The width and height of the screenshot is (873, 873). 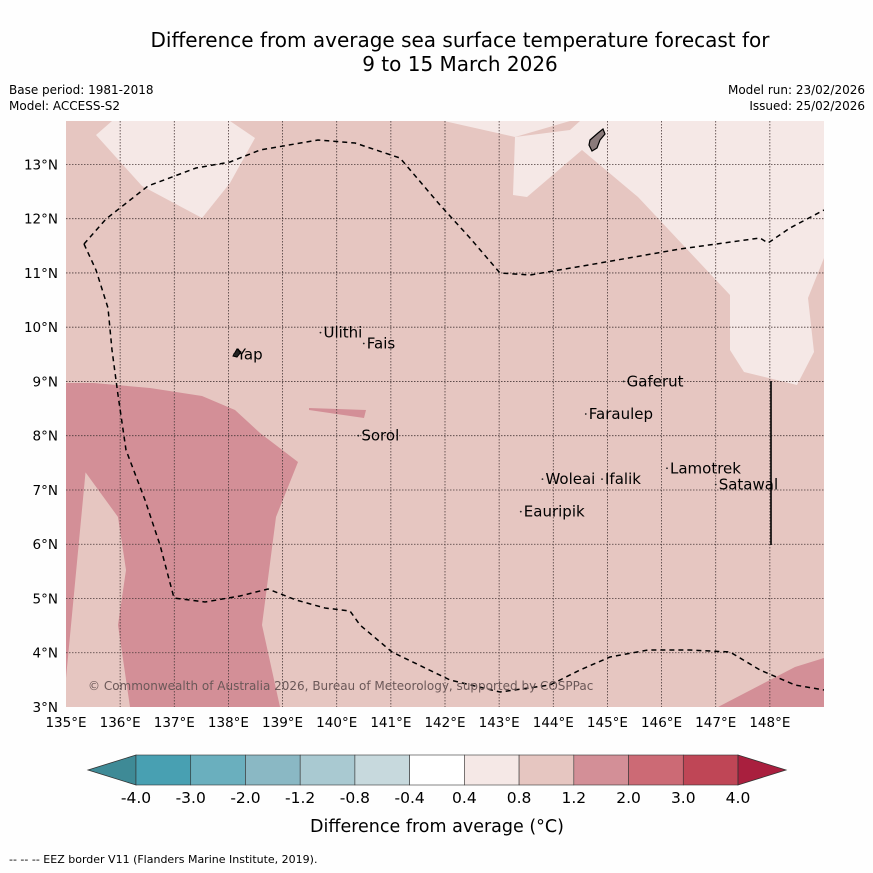 What do you see at coordinates (174, 723) in the screenshot?
I see `x-tick-label: 137°E` at bounding box center [174, 723].